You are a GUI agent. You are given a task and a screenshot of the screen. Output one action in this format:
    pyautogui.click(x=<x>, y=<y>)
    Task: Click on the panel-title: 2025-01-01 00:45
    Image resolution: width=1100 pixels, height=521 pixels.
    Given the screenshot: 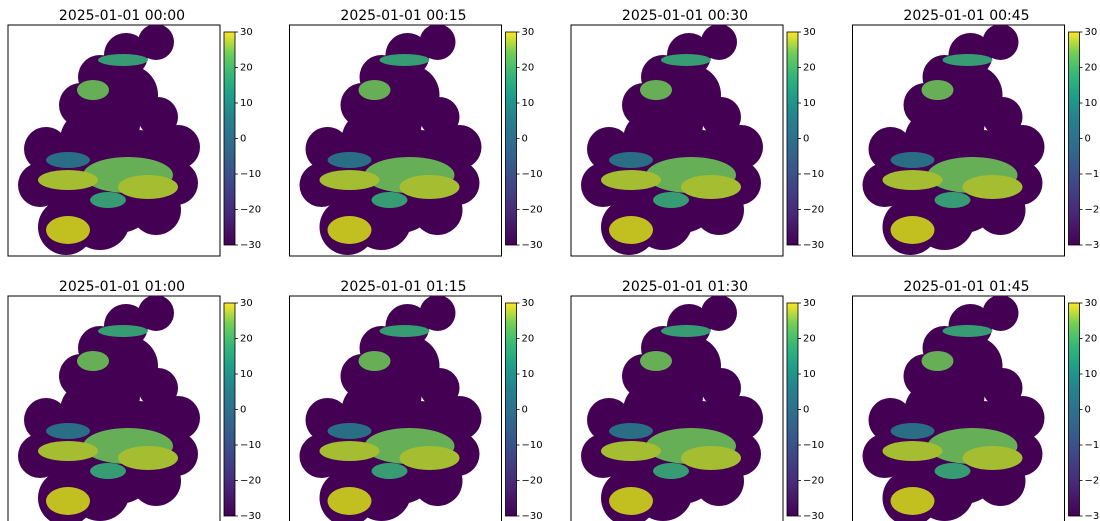 What is the action you would take?
    pyautogui.click(x=966, y=16)
    